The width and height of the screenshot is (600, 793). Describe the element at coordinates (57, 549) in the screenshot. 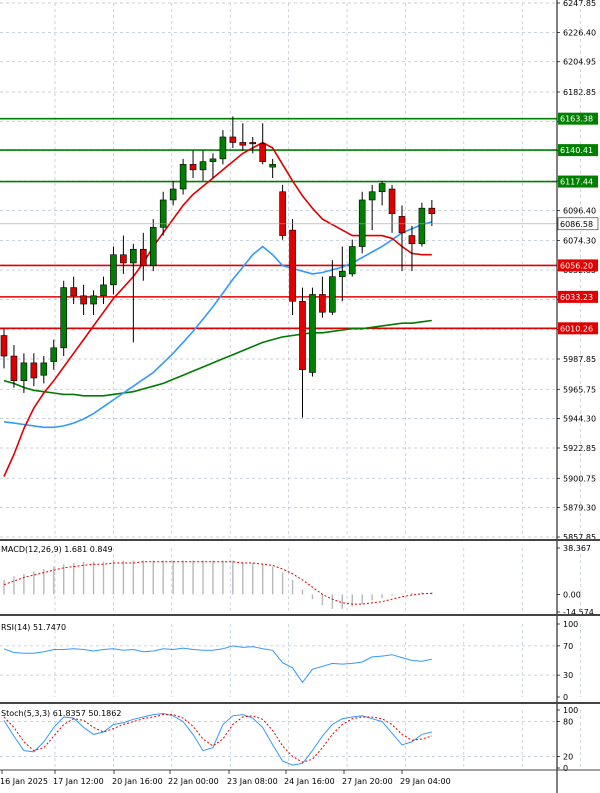

I see `macd-label: MACD(12,26,9) 1.681 0.849` at that location.